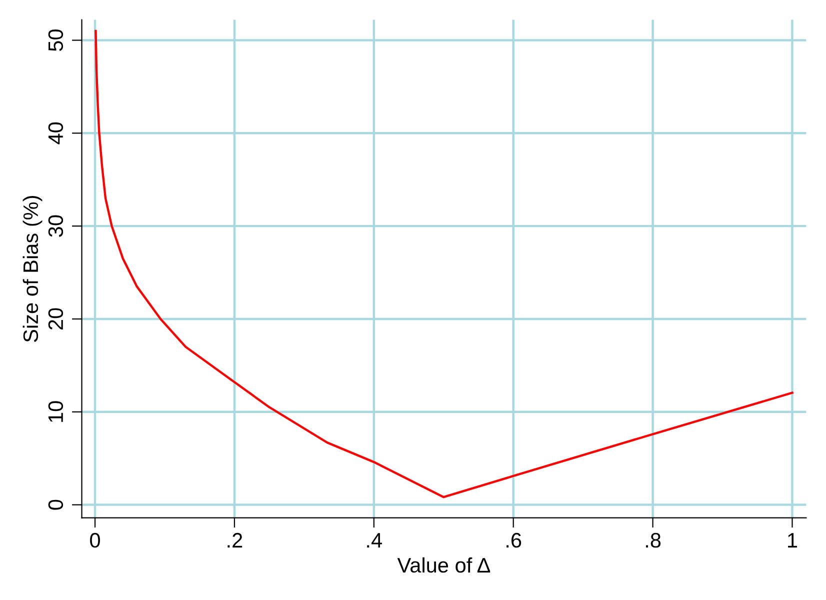  Describe the element at coordinates (56, 226) in the screenshot. I see `y-tick-label: 30` at that location.